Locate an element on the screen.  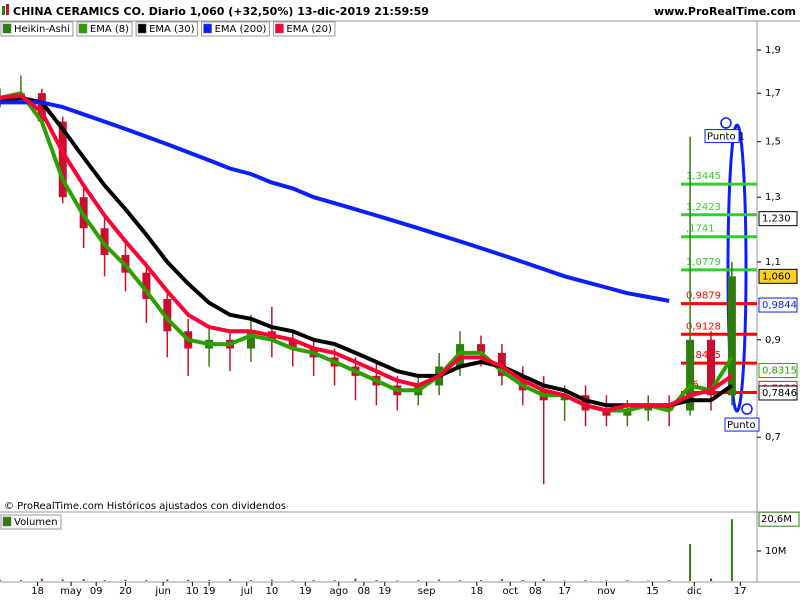
price-label: 0,7846 is located at coordinates (779, 393).